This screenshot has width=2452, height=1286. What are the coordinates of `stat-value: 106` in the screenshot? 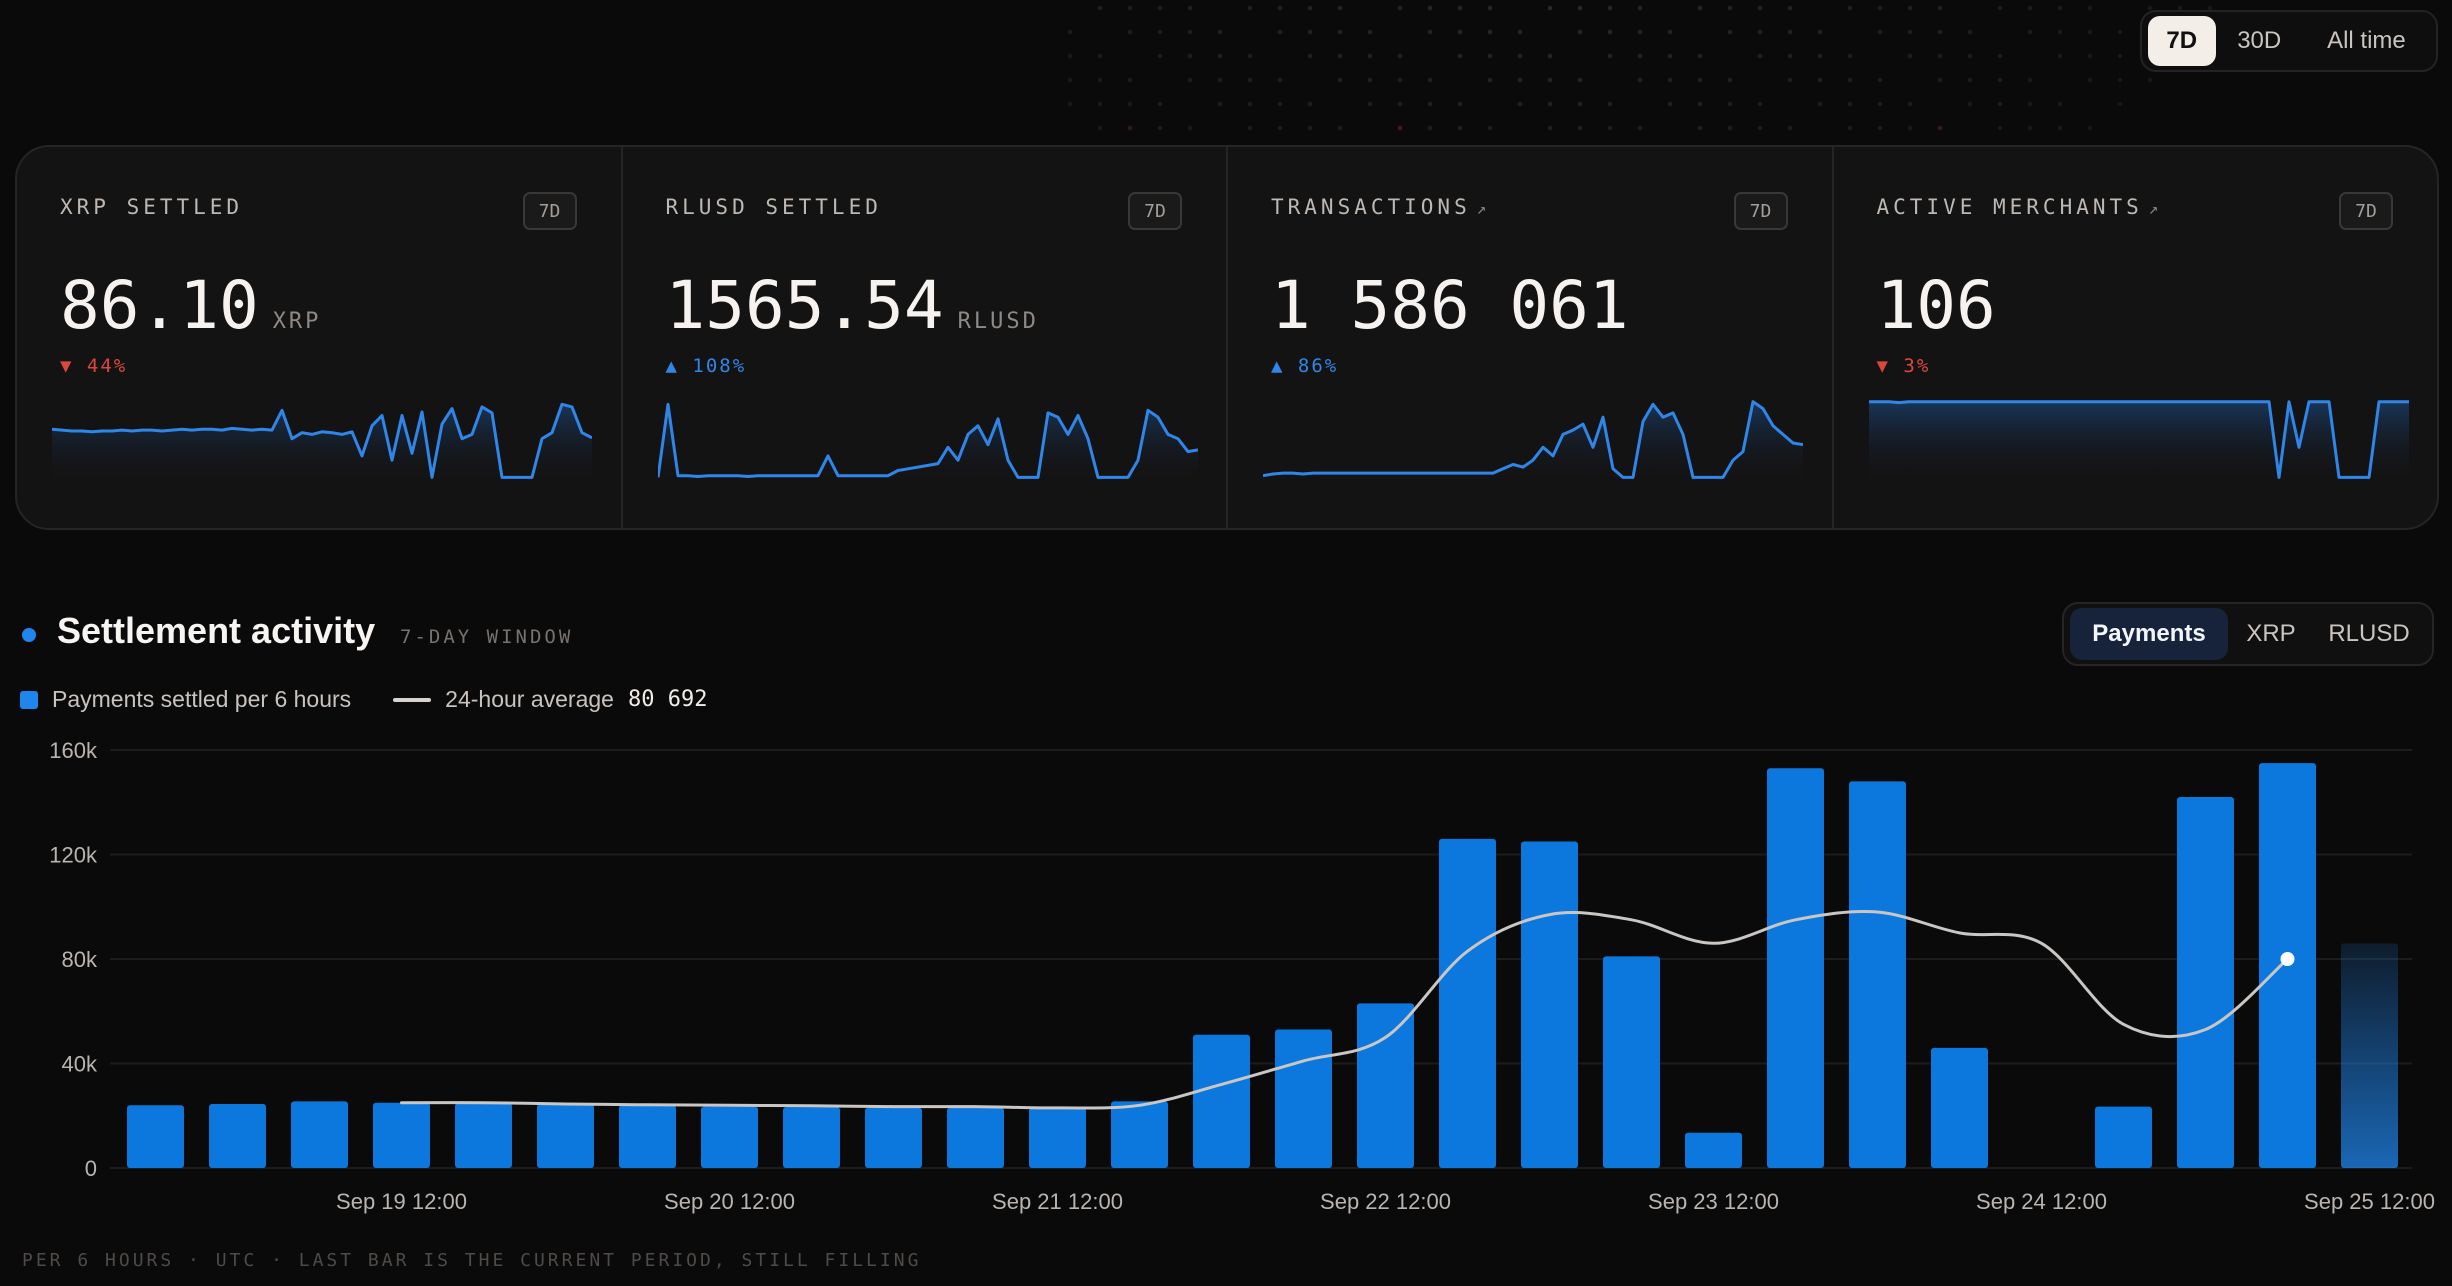 It's located at (1936, 305).